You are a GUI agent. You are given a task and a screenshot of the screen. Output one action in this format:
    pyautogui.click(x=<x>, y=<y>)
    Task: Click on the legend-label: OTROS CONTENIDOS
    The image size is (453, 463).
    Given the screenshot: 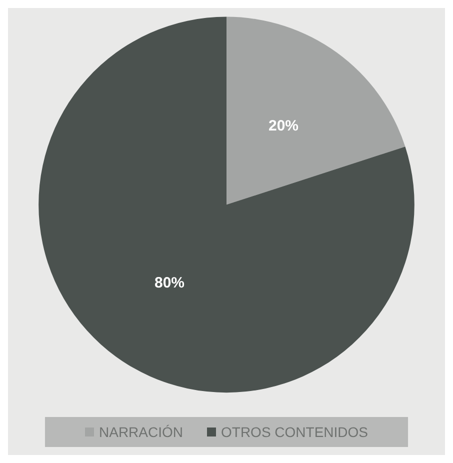 What is the action you would take?
    pyautogui.click(x=294, y=432)
    